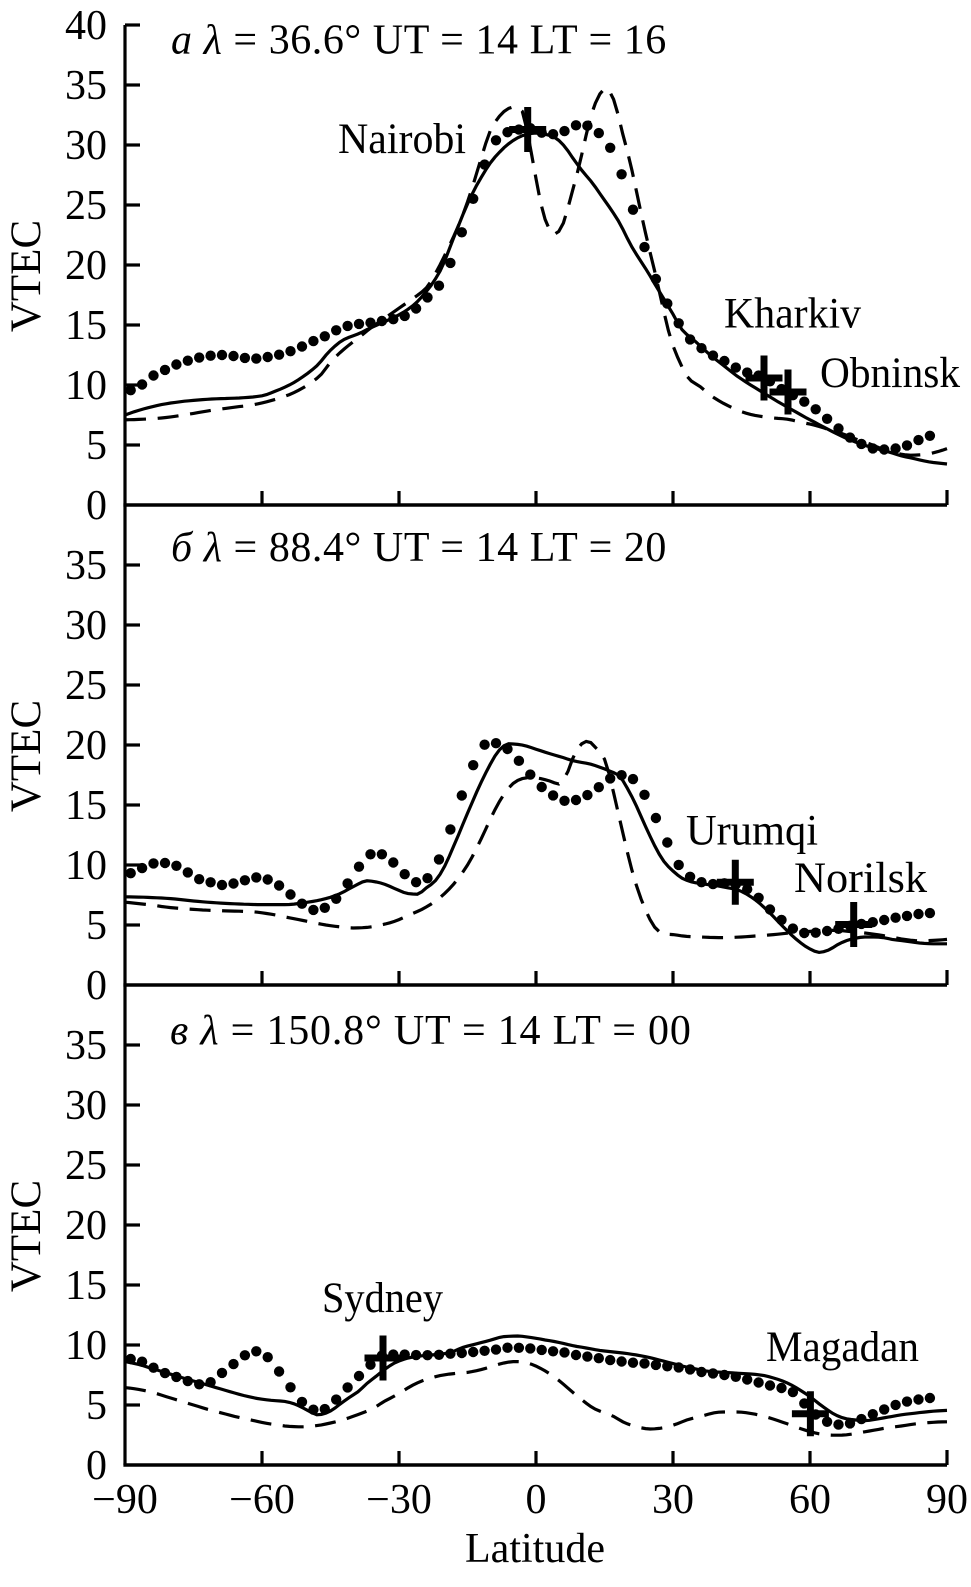  I want to click on svg-text: Obninsk, so click(890, 373).